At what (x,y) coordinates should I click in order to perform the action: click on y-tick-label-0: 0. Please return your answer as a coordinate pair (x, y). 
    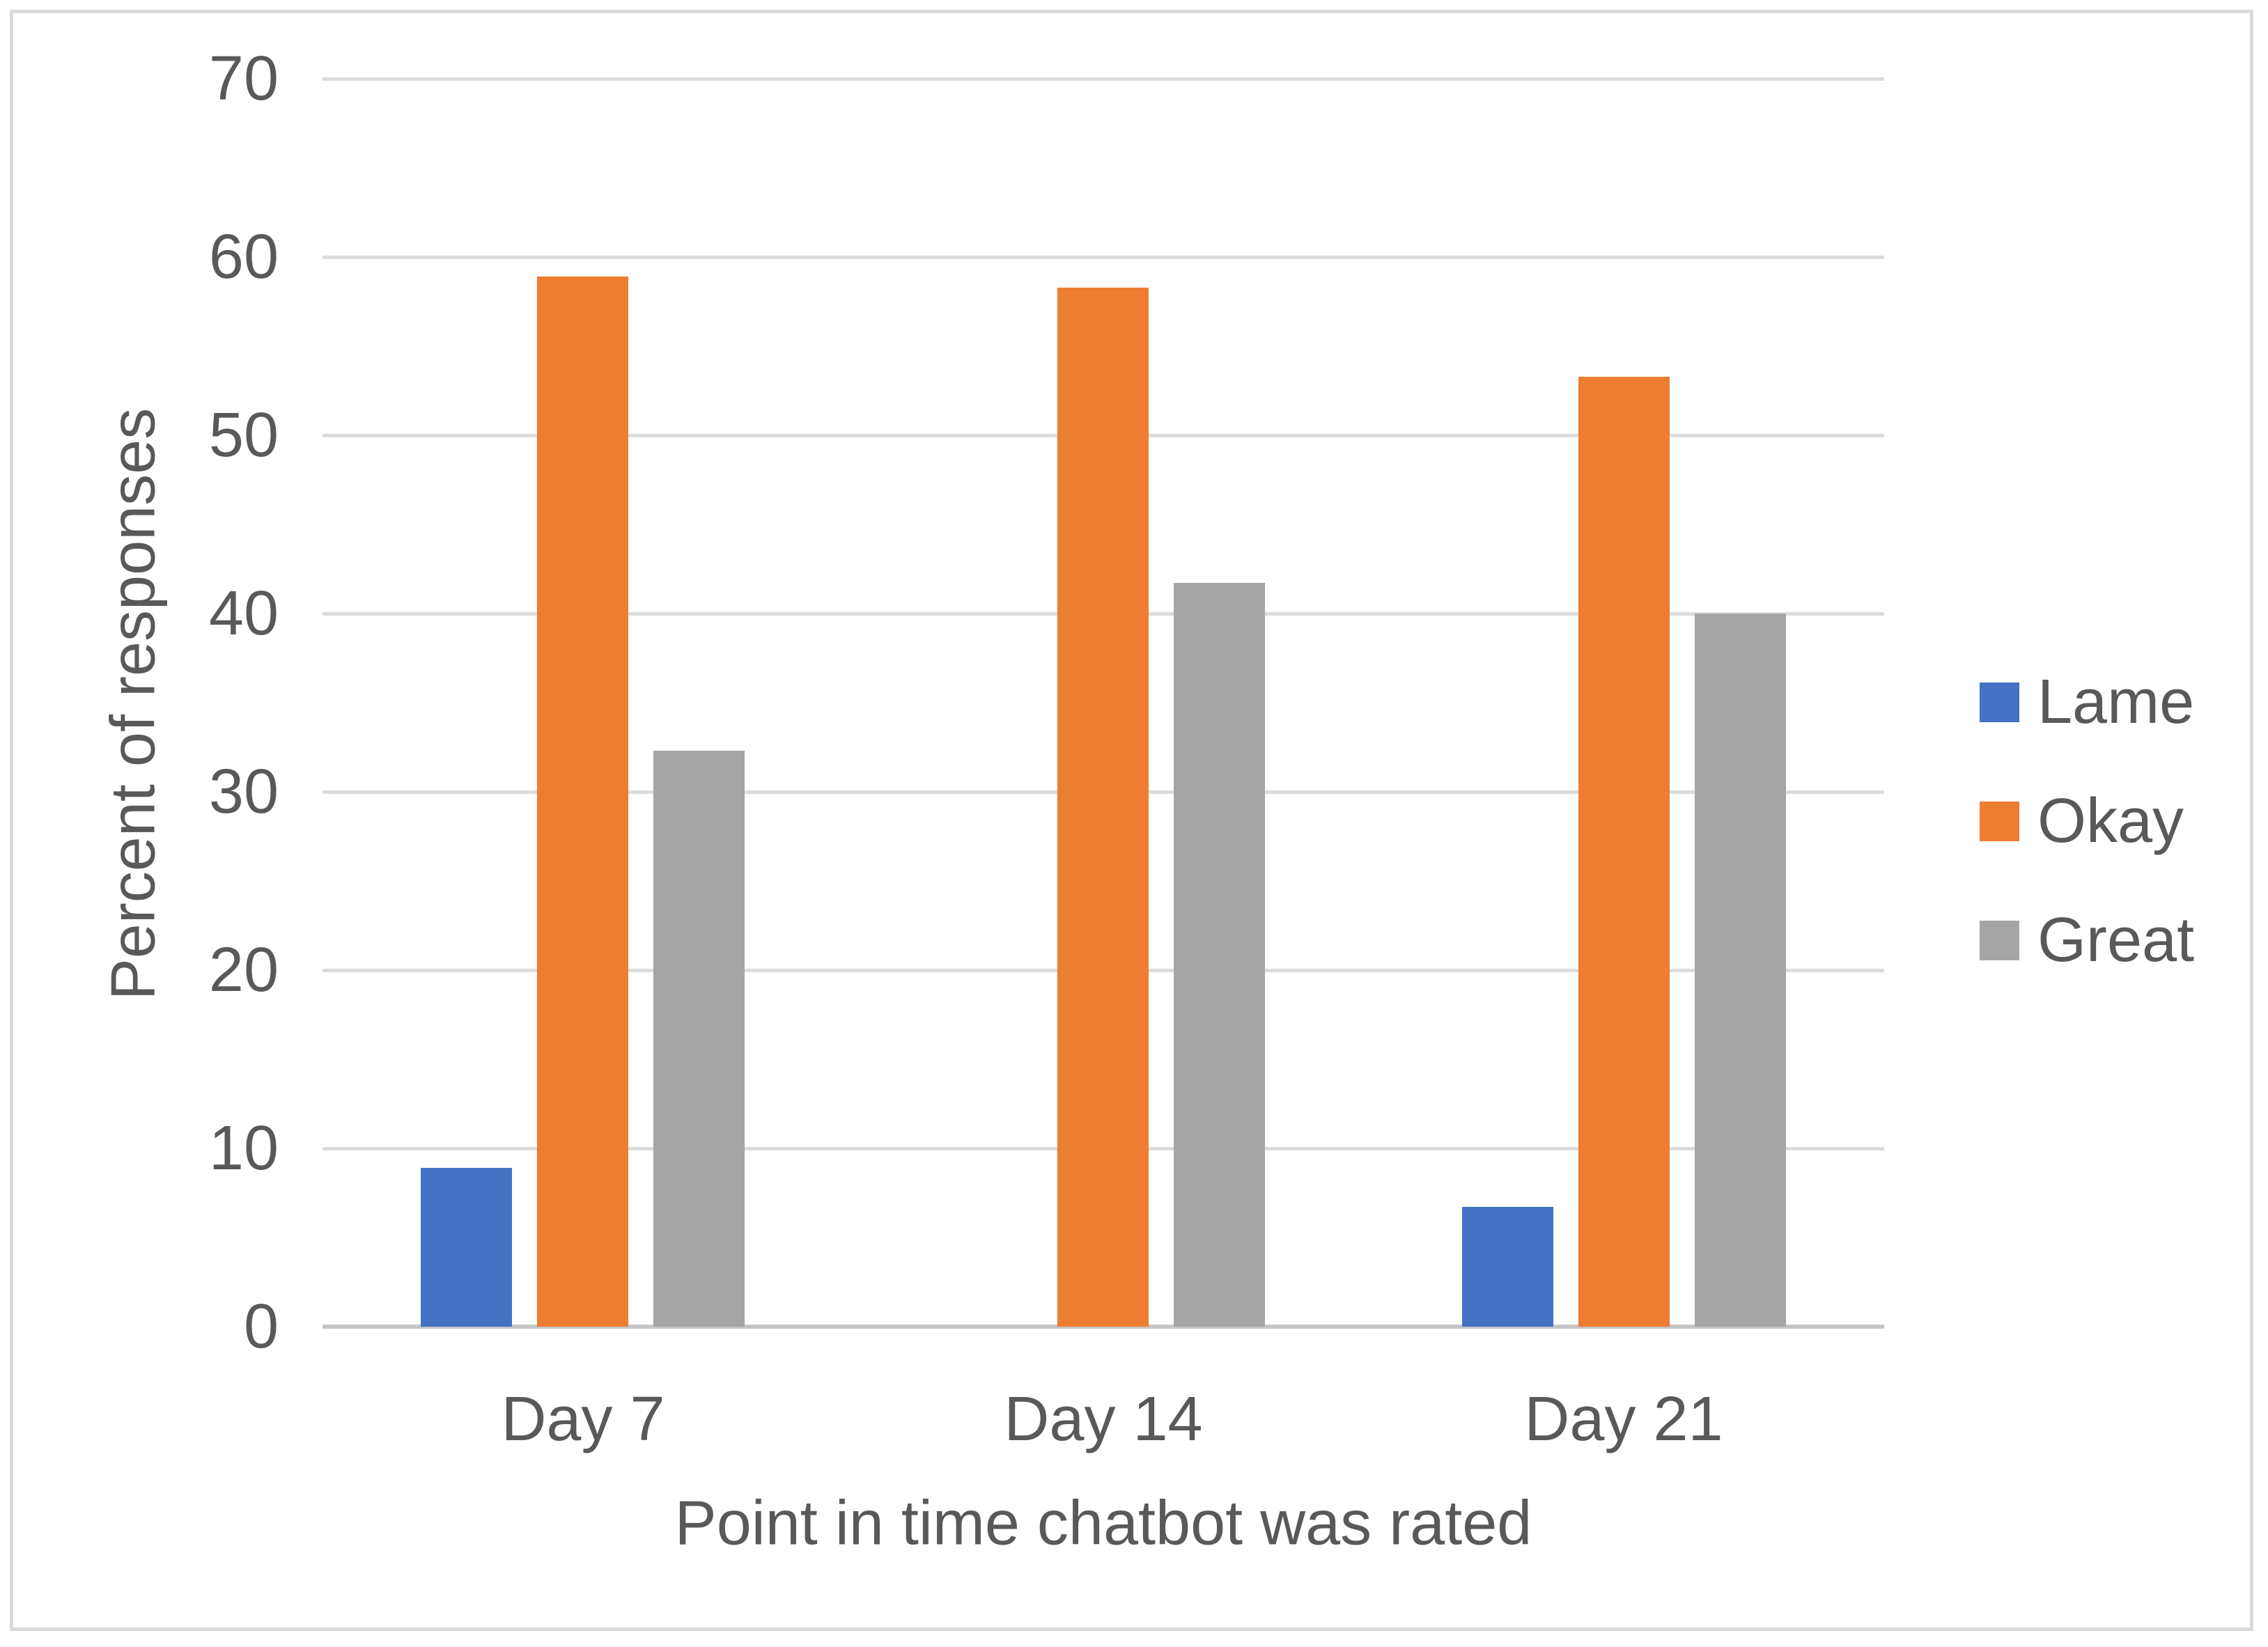
    Looking at the image, I should click on (261, 1326).